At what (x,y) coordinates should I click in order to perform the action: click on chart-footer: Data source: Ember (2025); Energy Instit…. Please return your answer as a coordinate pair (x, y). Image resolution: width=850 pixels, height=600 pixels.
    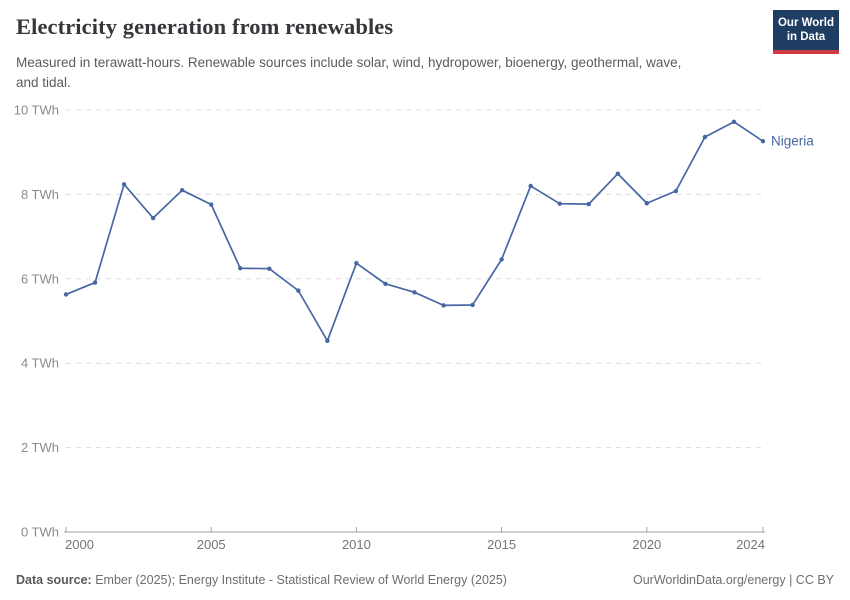
    Looking at the image, I should click on (425, 580).